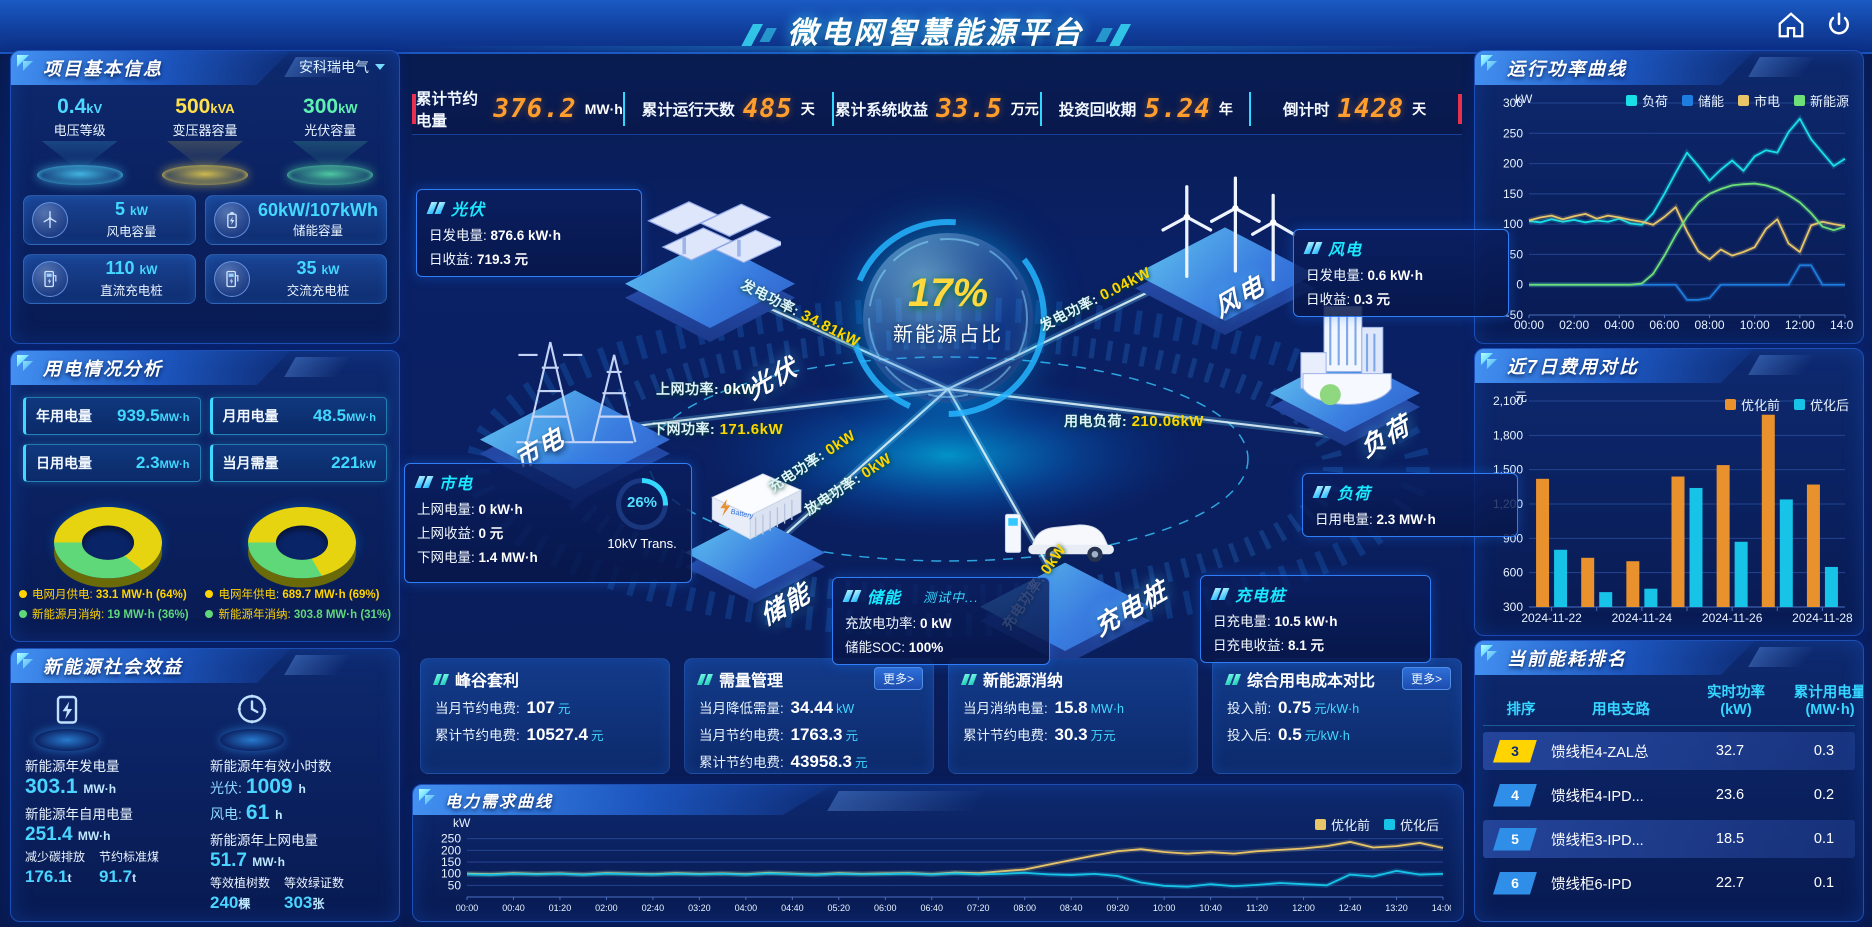 Image resolution: width=1872 pixels, height=927 pixels. I want to click on transformer-pct: 26%, so click(642, 502).